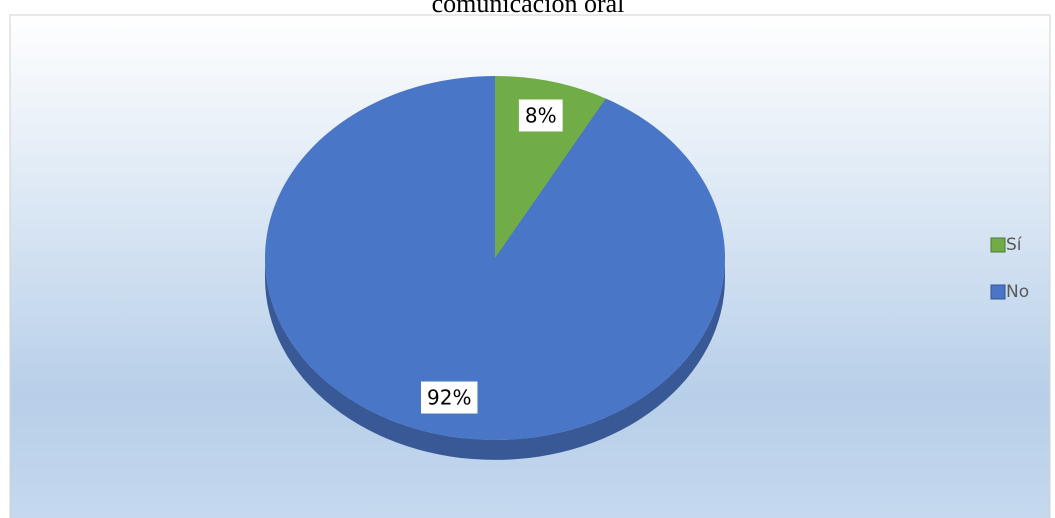 The width and height of the screenshot is (1055, 518). Describe the element at coordinates (1017, 292) in the screenshot. I see `legend-label: No` at that location.